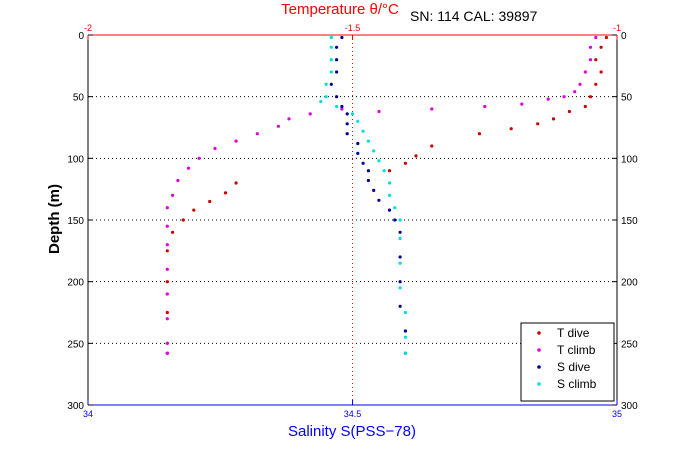 The height and width of the screenshot is (454, 681). Describe the element at coordinates (573, 333) in the screenshot. I see `legend-label: T dive` at that location.